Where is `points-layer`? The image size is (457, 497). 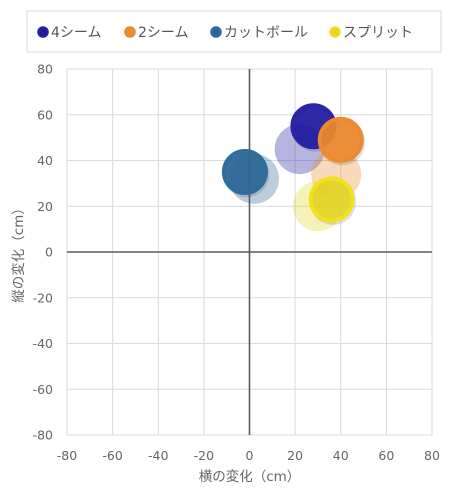 points-layer is located at coordinates (293, 167).